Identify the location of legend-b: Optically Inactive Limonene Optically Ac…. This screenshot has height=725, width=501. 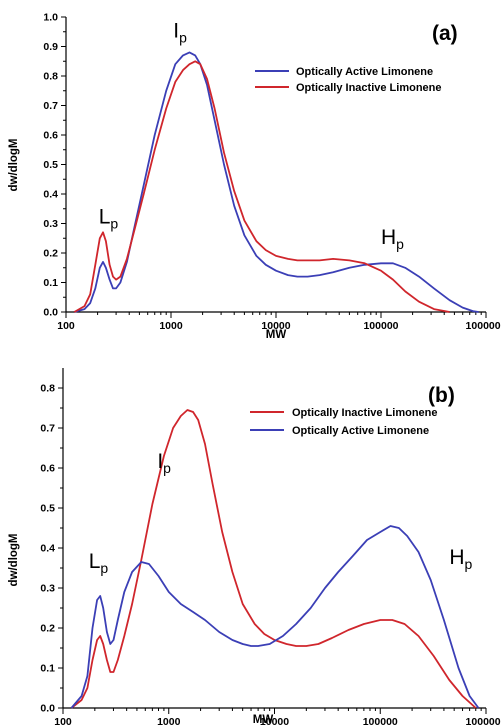
(344, 422).